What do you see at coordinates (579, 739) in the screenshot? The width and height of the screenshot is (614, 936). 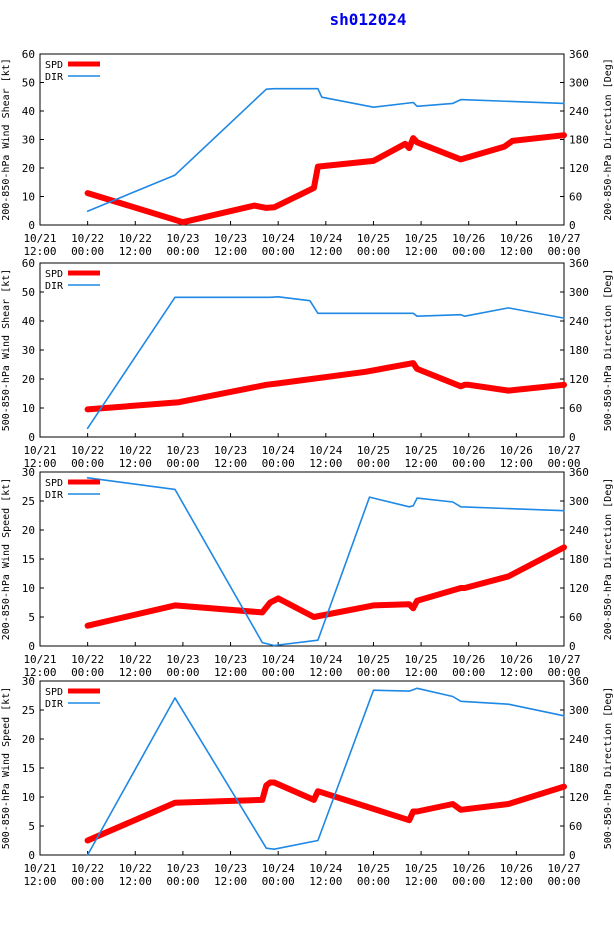 I see `p4-y2-tick-label: 240` at bounding box center [579, 739].